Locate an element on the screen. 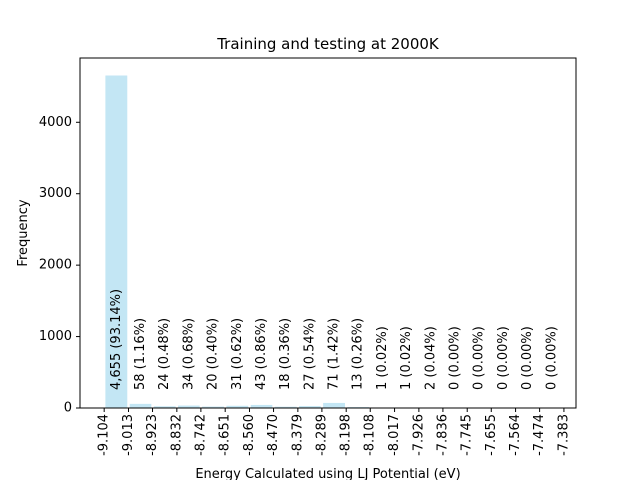 The width and height of the screenshot is (640, 480). bar-value-label: 24 (0.48%) is located at coordinates (164, 354).